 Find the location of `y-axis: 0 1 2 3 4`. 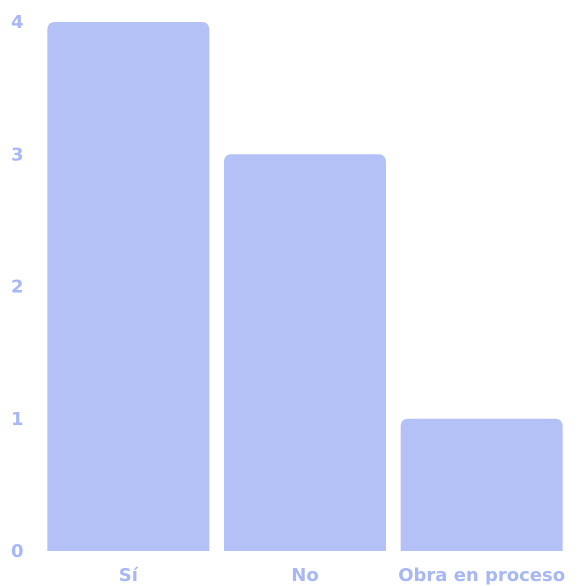

y-axis: 0 1 2 3 4 is located at coordinates (17, 287).